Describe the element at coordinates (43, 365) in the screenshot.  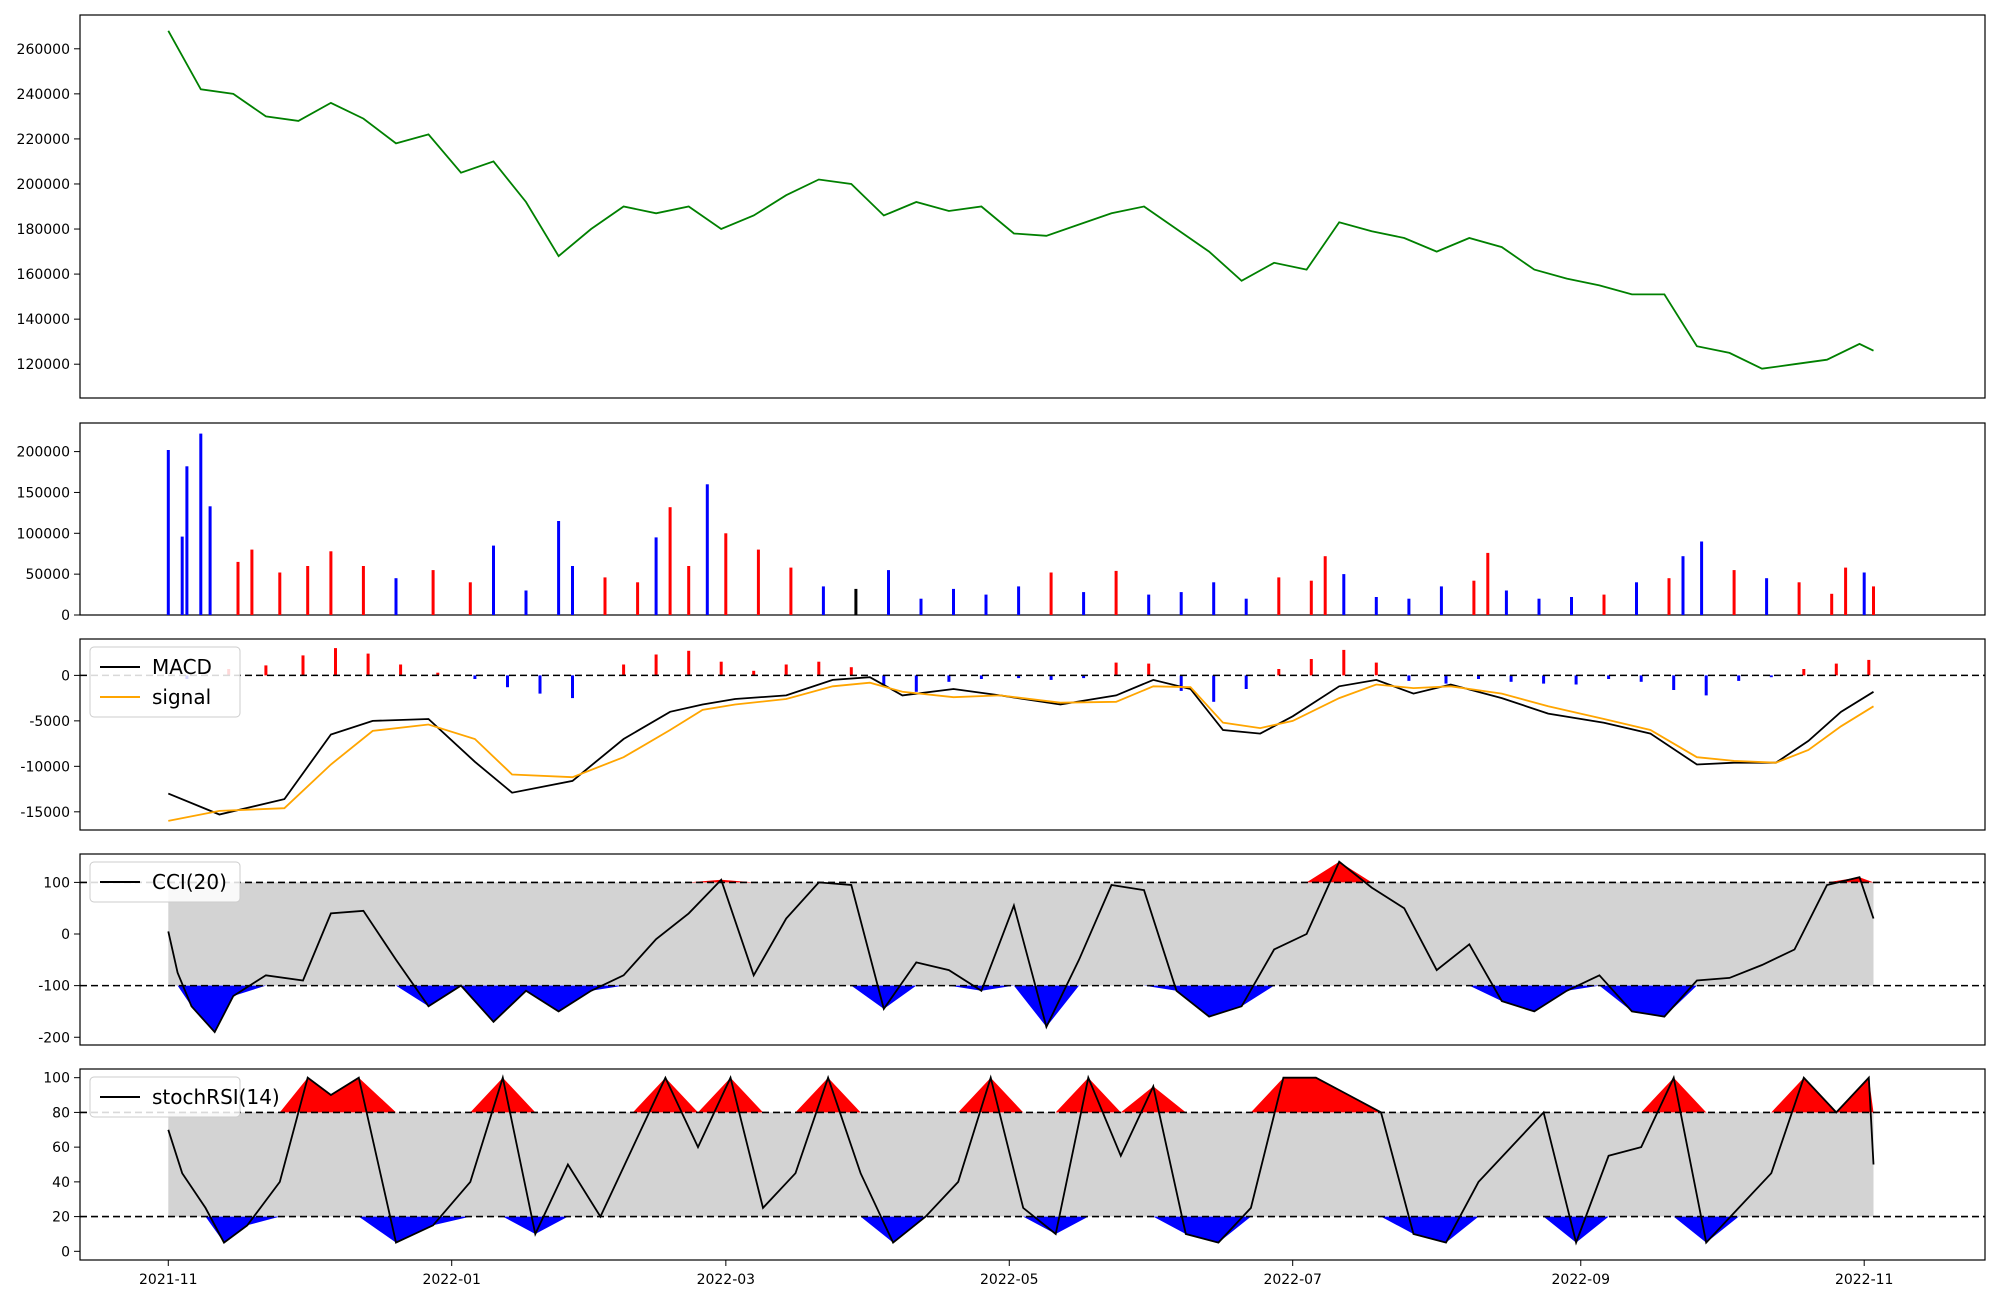
I see `price-ytick-label: 120000` at that location.